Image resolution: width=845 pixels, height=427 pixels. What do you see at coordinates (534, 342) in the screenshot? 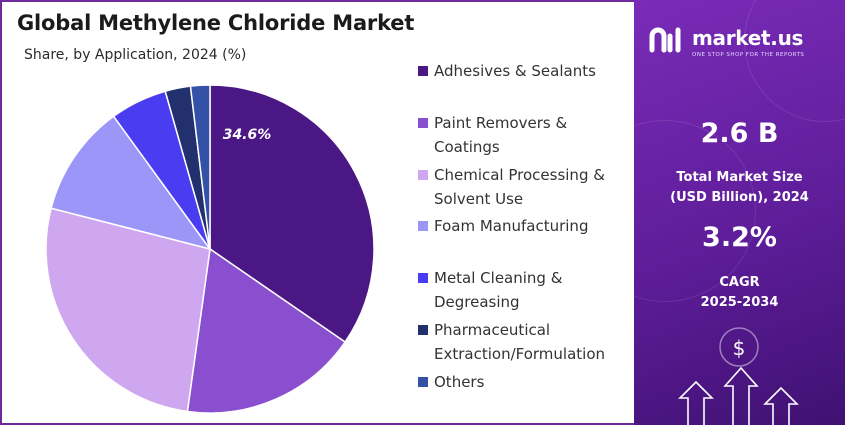
I see `legend-label: Pharmaceutical Extraction/Formulation` at bounding box center [534, 342].